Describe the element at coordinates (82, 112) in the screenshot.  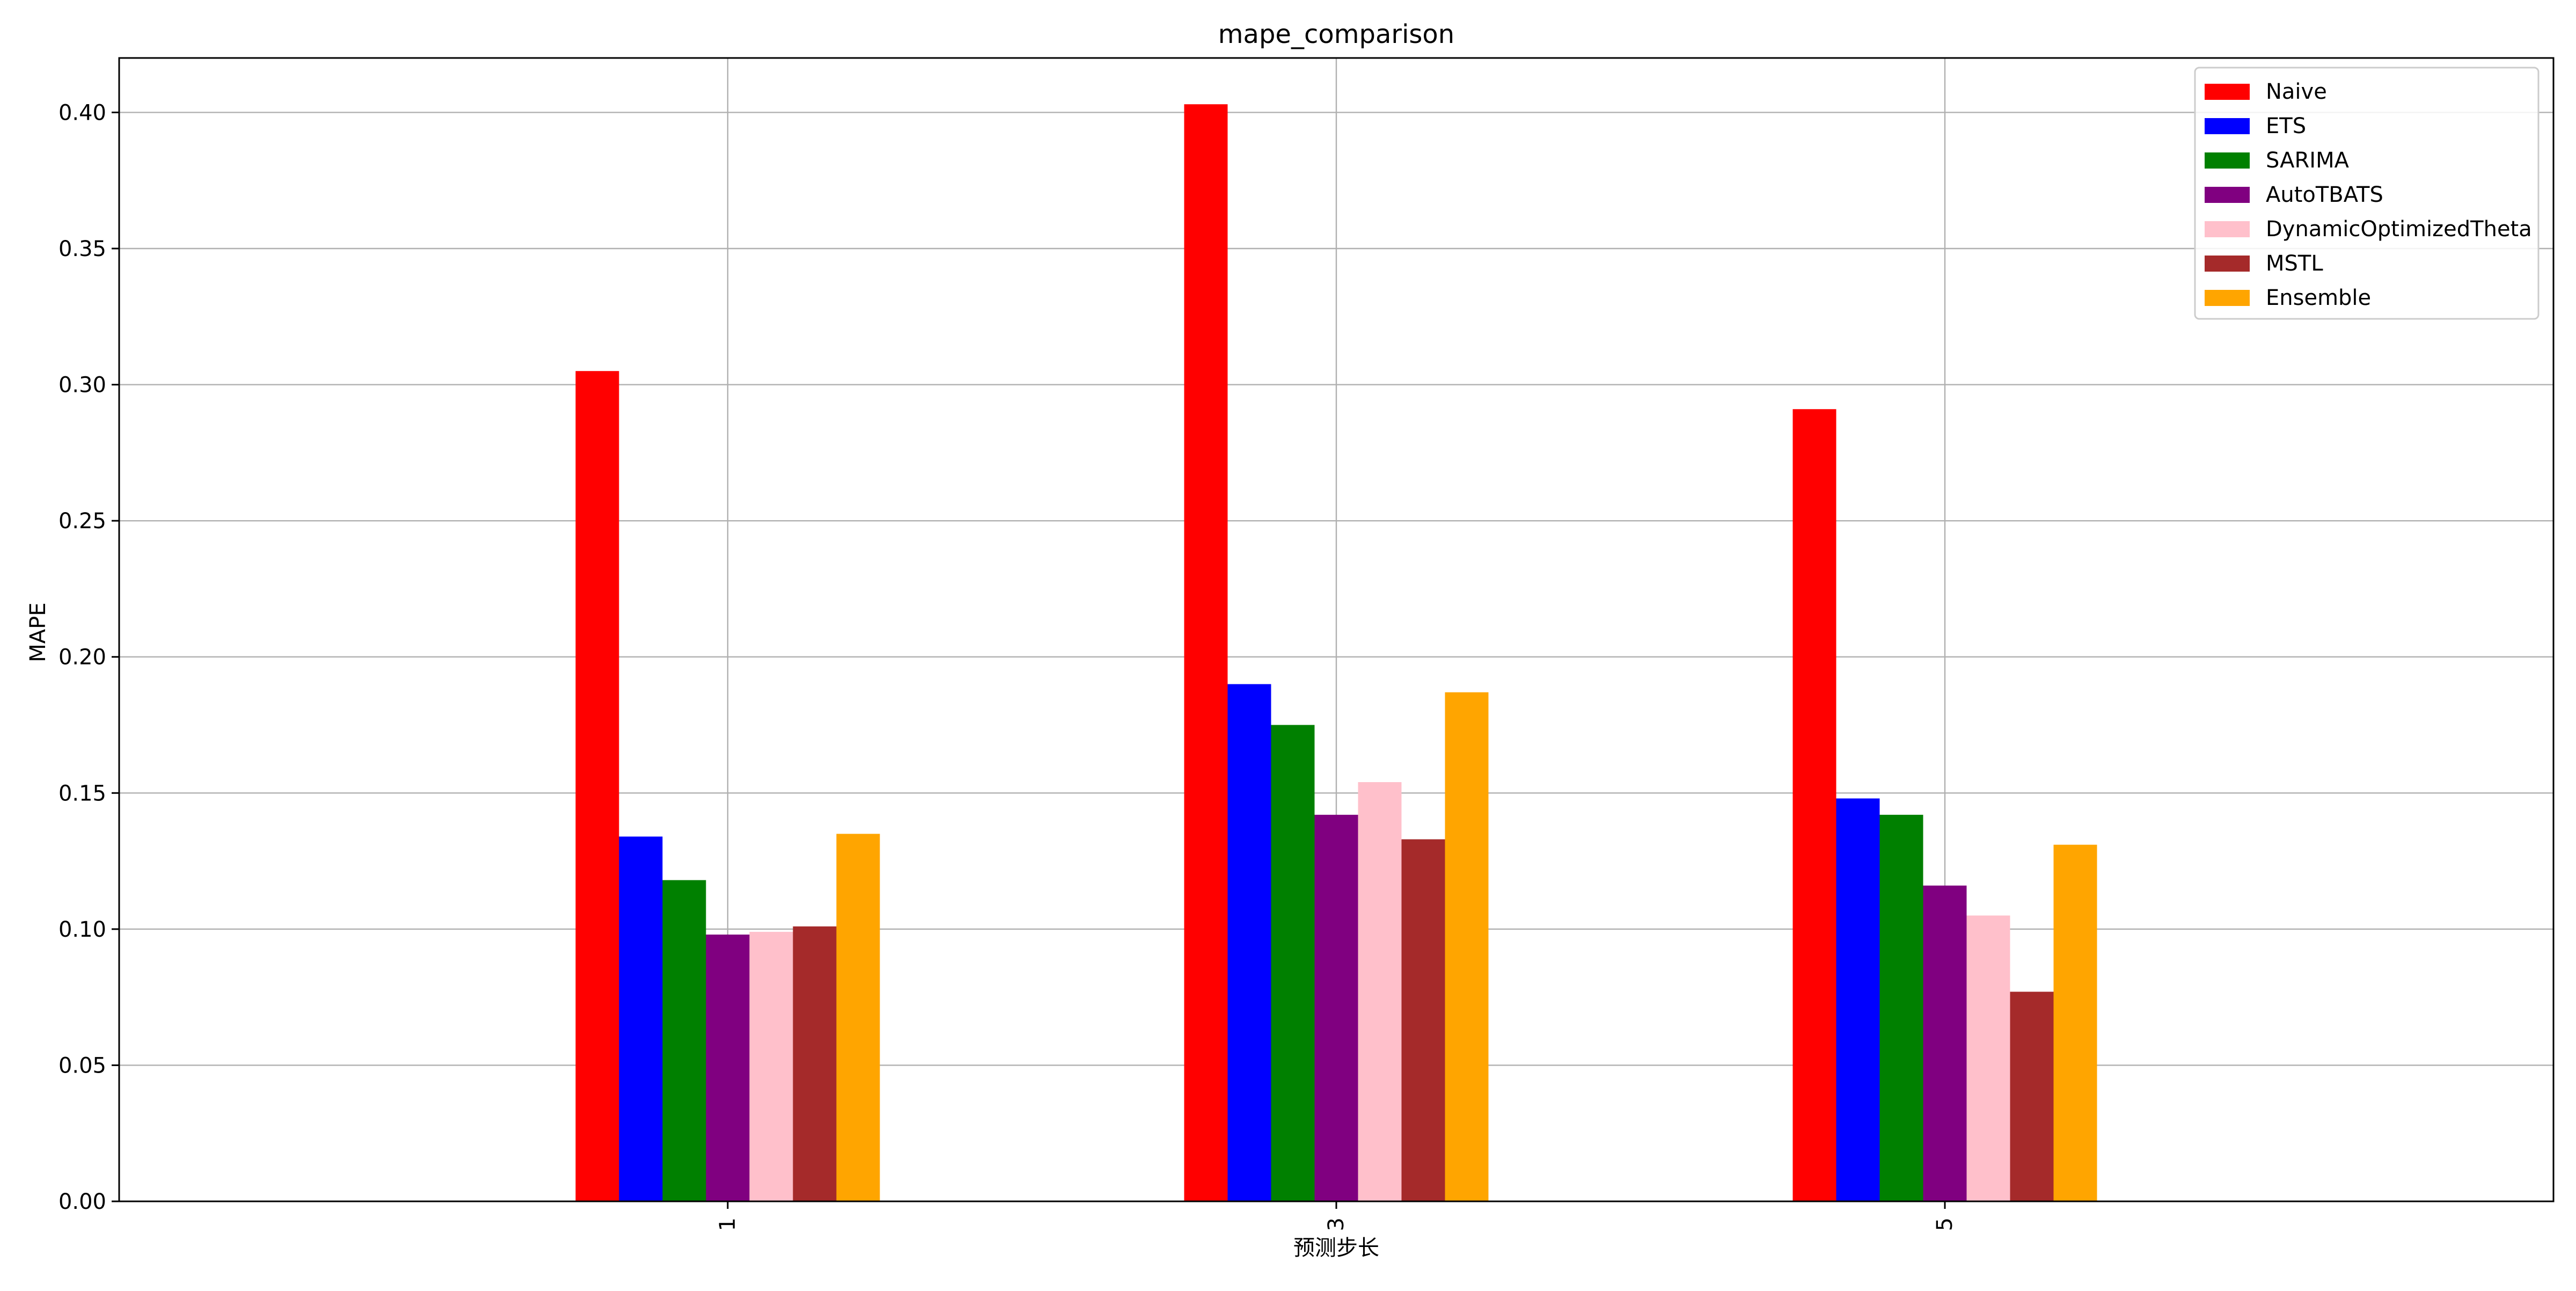
I see `y-tick-label: 0.40` at that location.